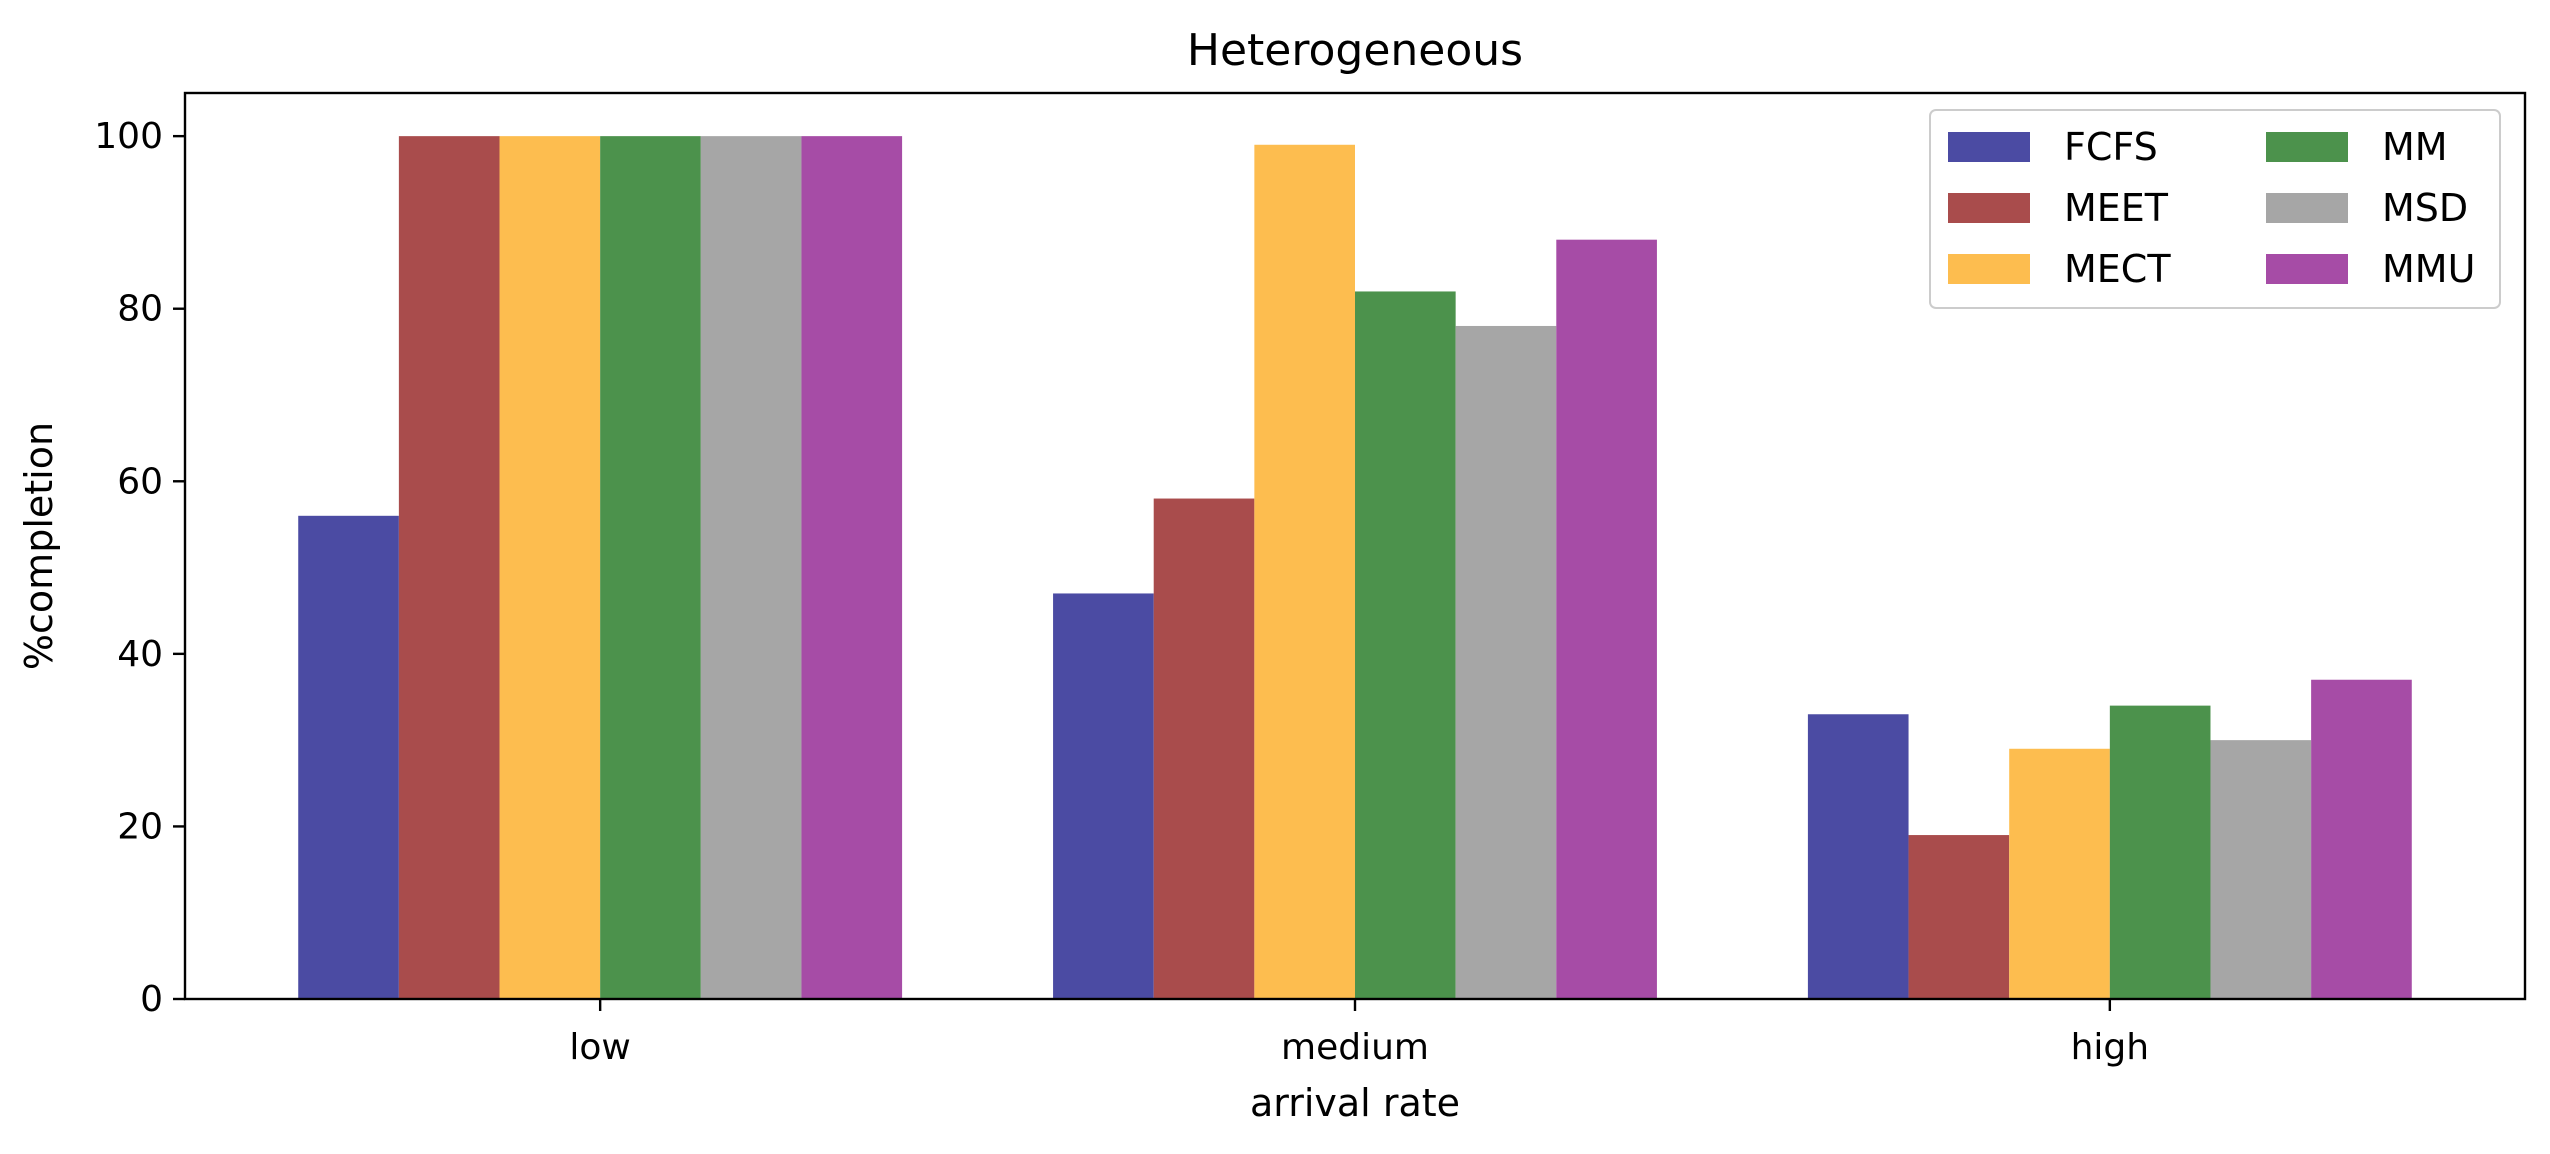  Describe the element at coordinates (140, 826) in the screenshot. I see `y-tick-label: 20` at that location.